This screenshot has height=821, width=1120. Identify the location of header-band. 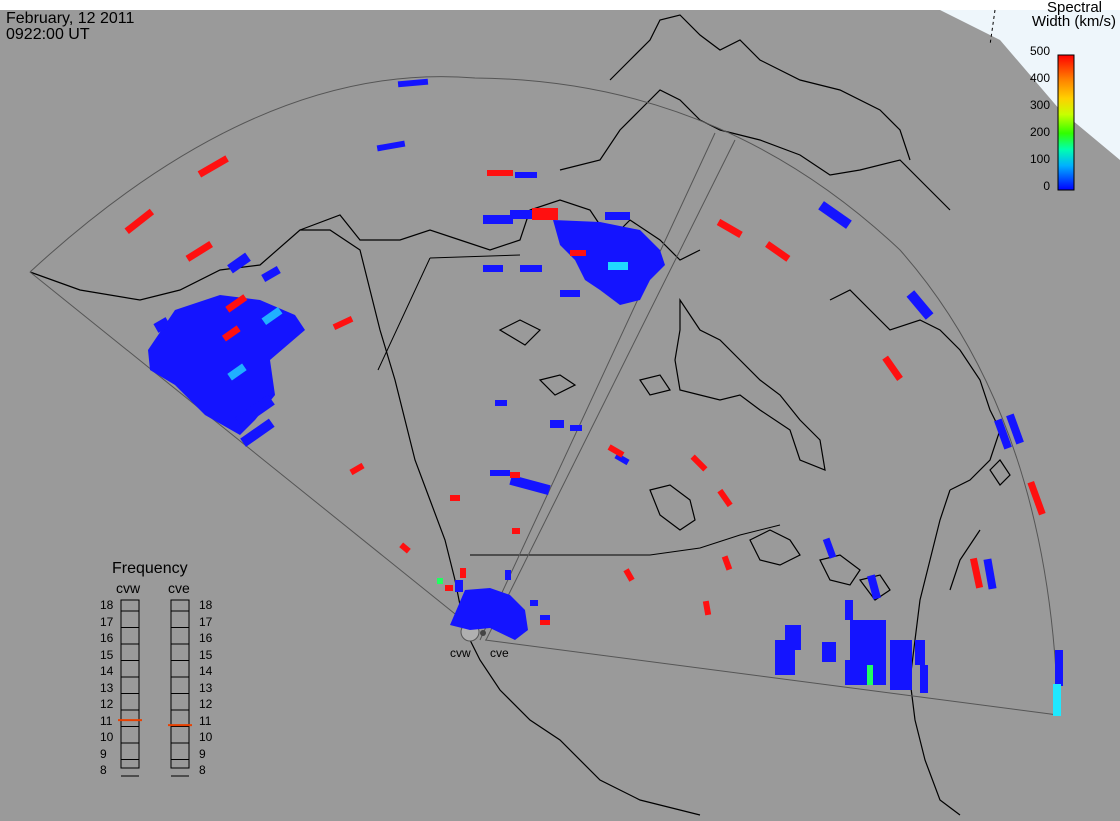
(560, 5).